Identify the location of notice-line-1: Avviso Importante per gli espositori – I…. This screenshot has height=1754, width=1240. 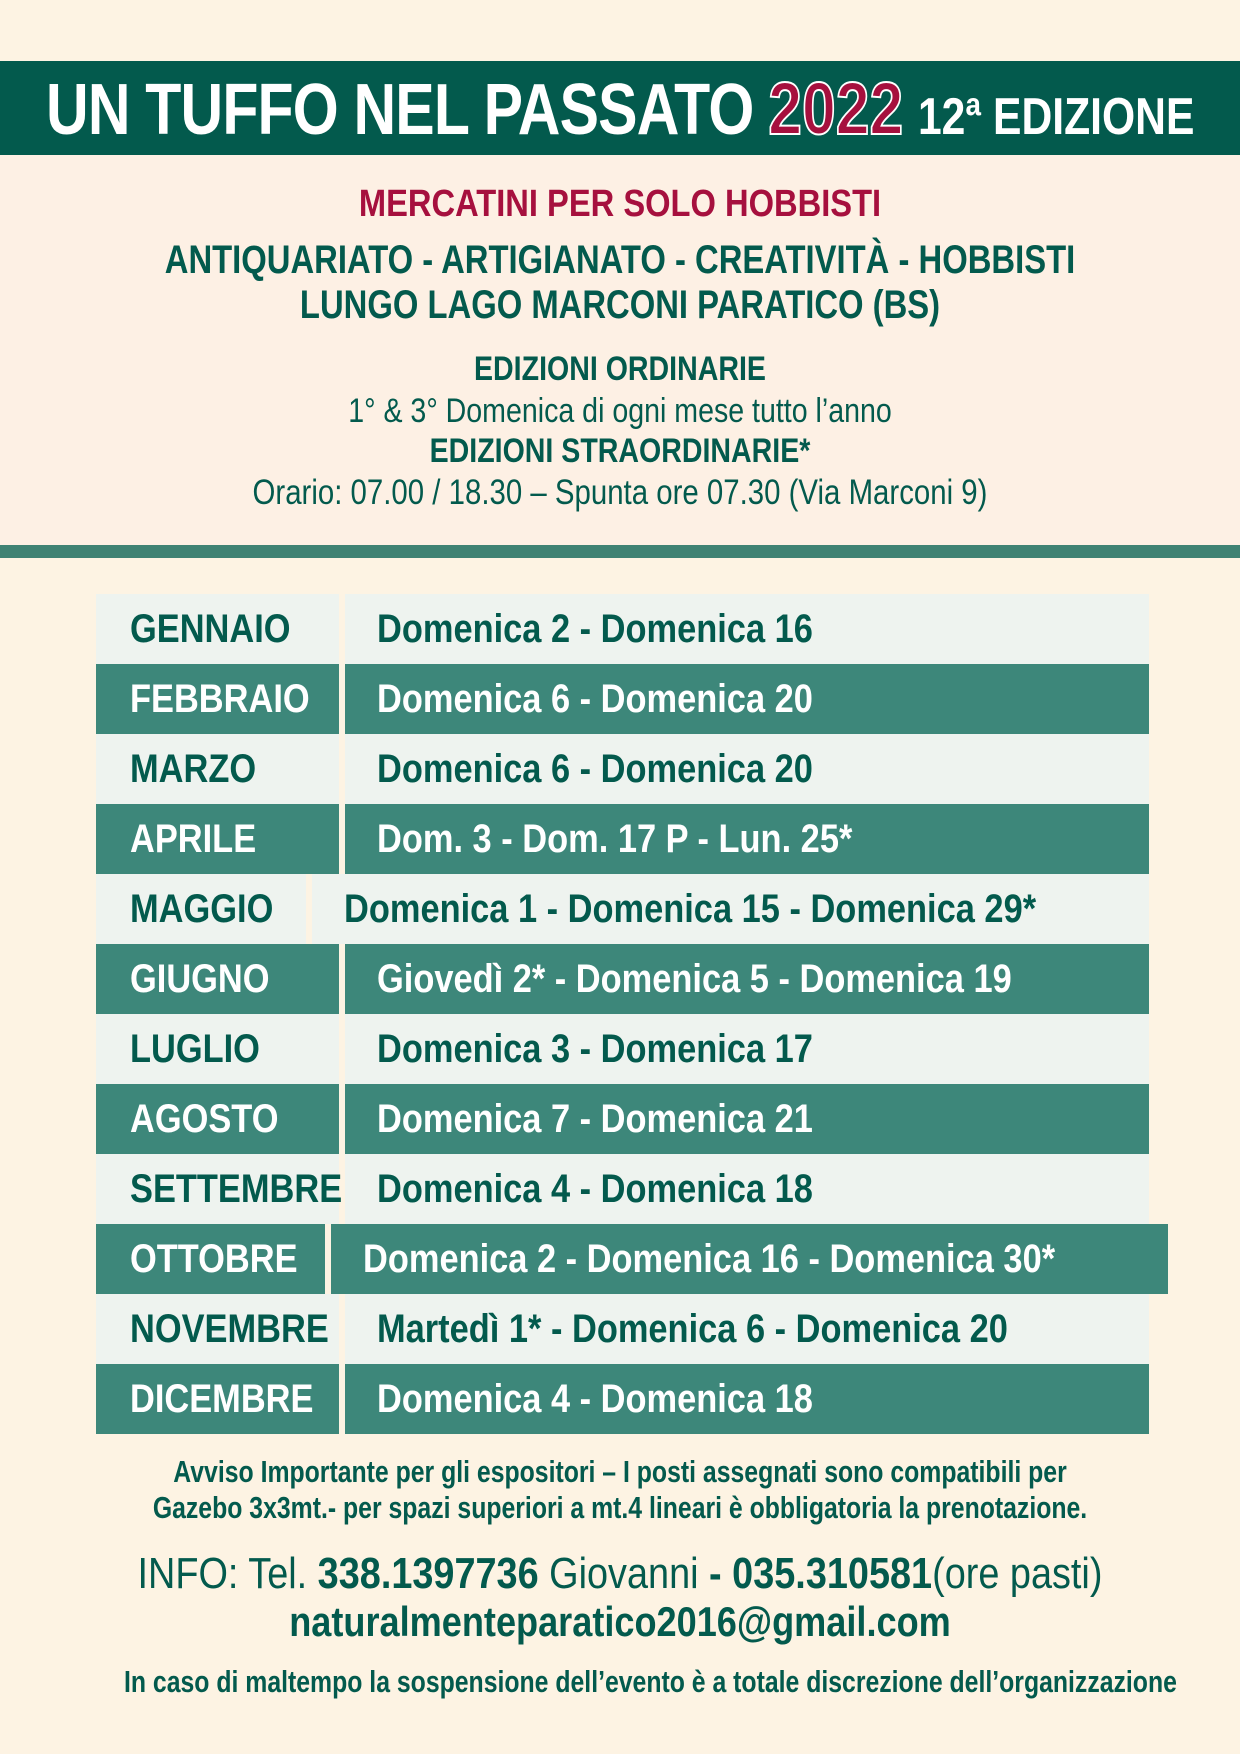
(620, 1471).